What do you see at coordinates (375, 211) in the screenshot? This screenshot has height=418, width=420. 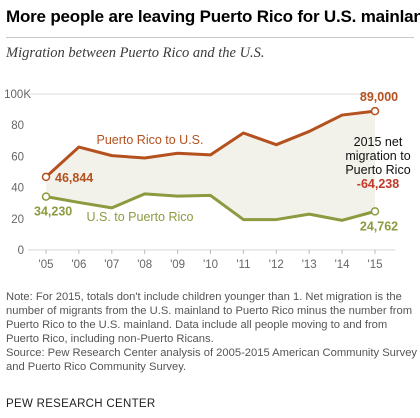 I see `point-us-end` at bounding box center [375, 211].